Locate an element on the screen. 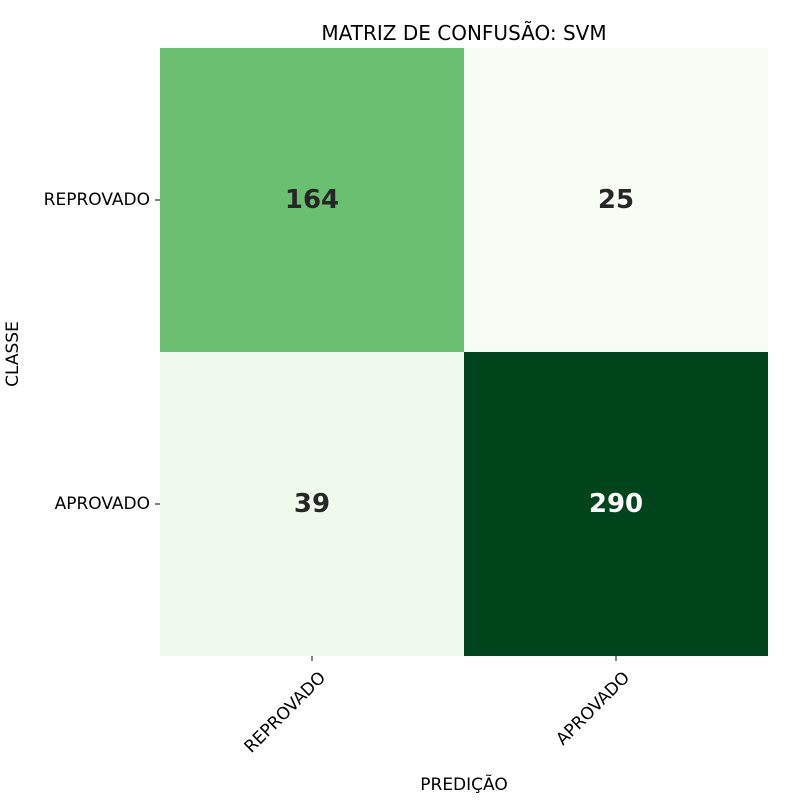 Image resolution: width=800 pixels, height=800 pixels. cell-value-r1-c1: 290 is located at coordinates (616, 504).